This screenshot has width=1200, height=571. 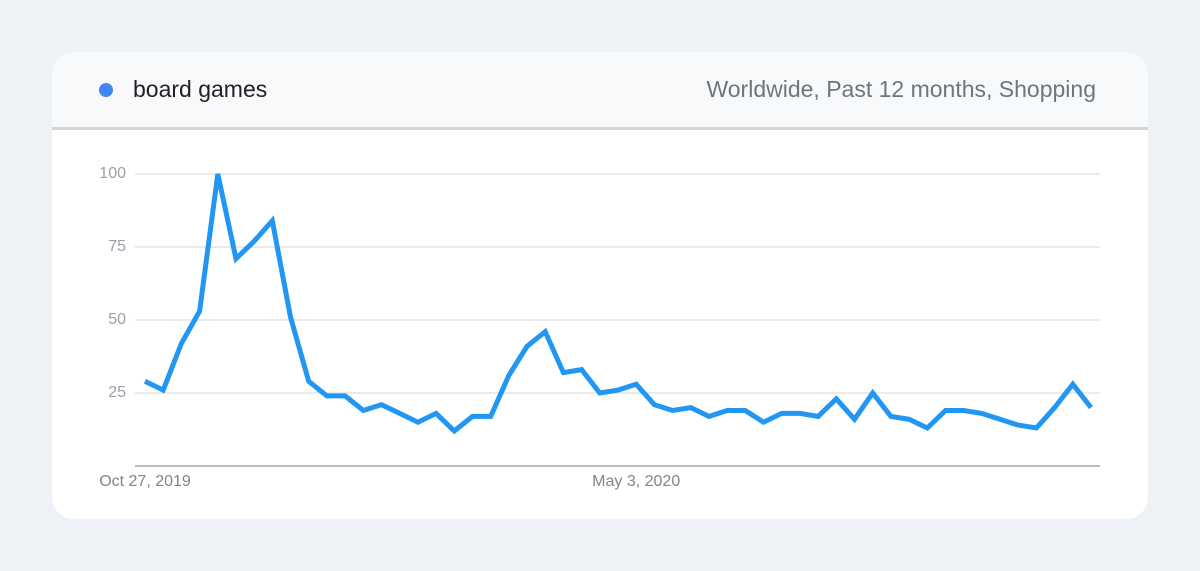 What do you see at coordinates (117, 392) in the screenshot?
I see `y-tick-label: 25` at bounding box center [117, 392].